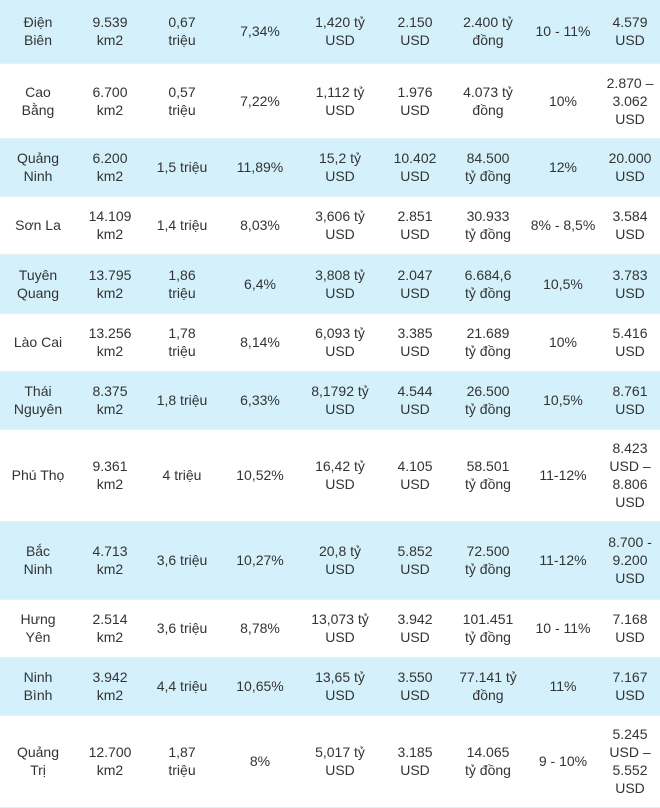  Describe the element at coordinates (630, 342) in the screenshot. I see `cell-target-per-capita: 5.416 USD` at that location.